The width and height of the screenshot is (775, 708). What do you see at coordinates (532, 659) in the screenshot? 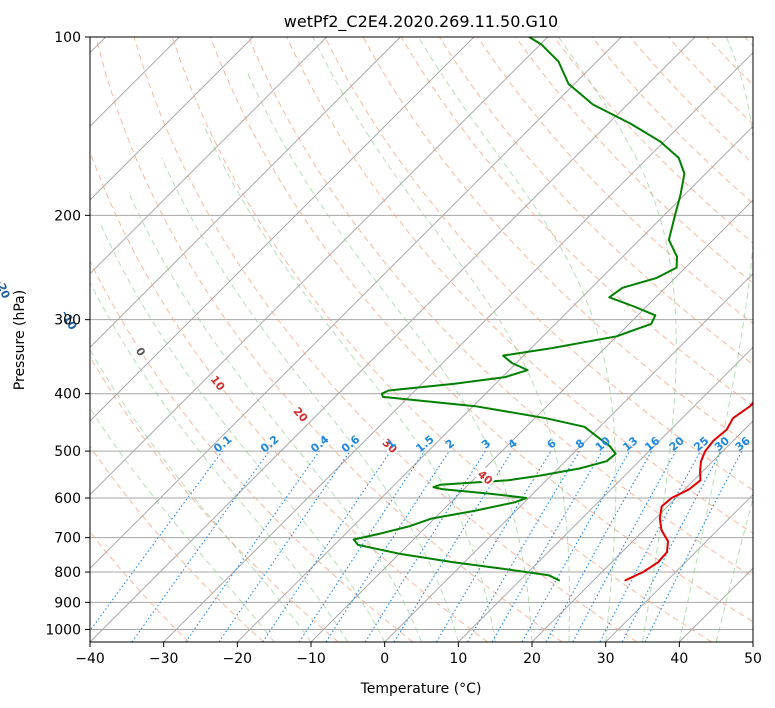
I see `x-tick-label: 20` at bounding box center [532, 659].